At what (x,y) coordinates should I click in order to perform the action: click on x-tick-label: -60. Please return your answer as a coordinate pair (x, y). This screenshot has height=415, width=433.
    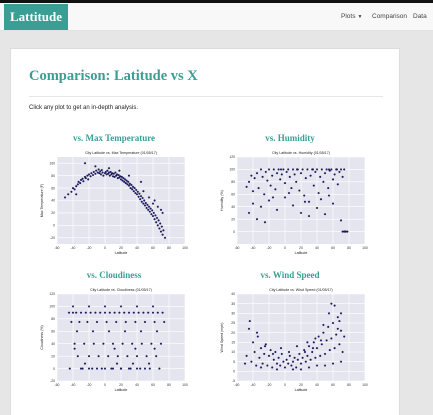
    Looking at the image, I should click on (237, 248).